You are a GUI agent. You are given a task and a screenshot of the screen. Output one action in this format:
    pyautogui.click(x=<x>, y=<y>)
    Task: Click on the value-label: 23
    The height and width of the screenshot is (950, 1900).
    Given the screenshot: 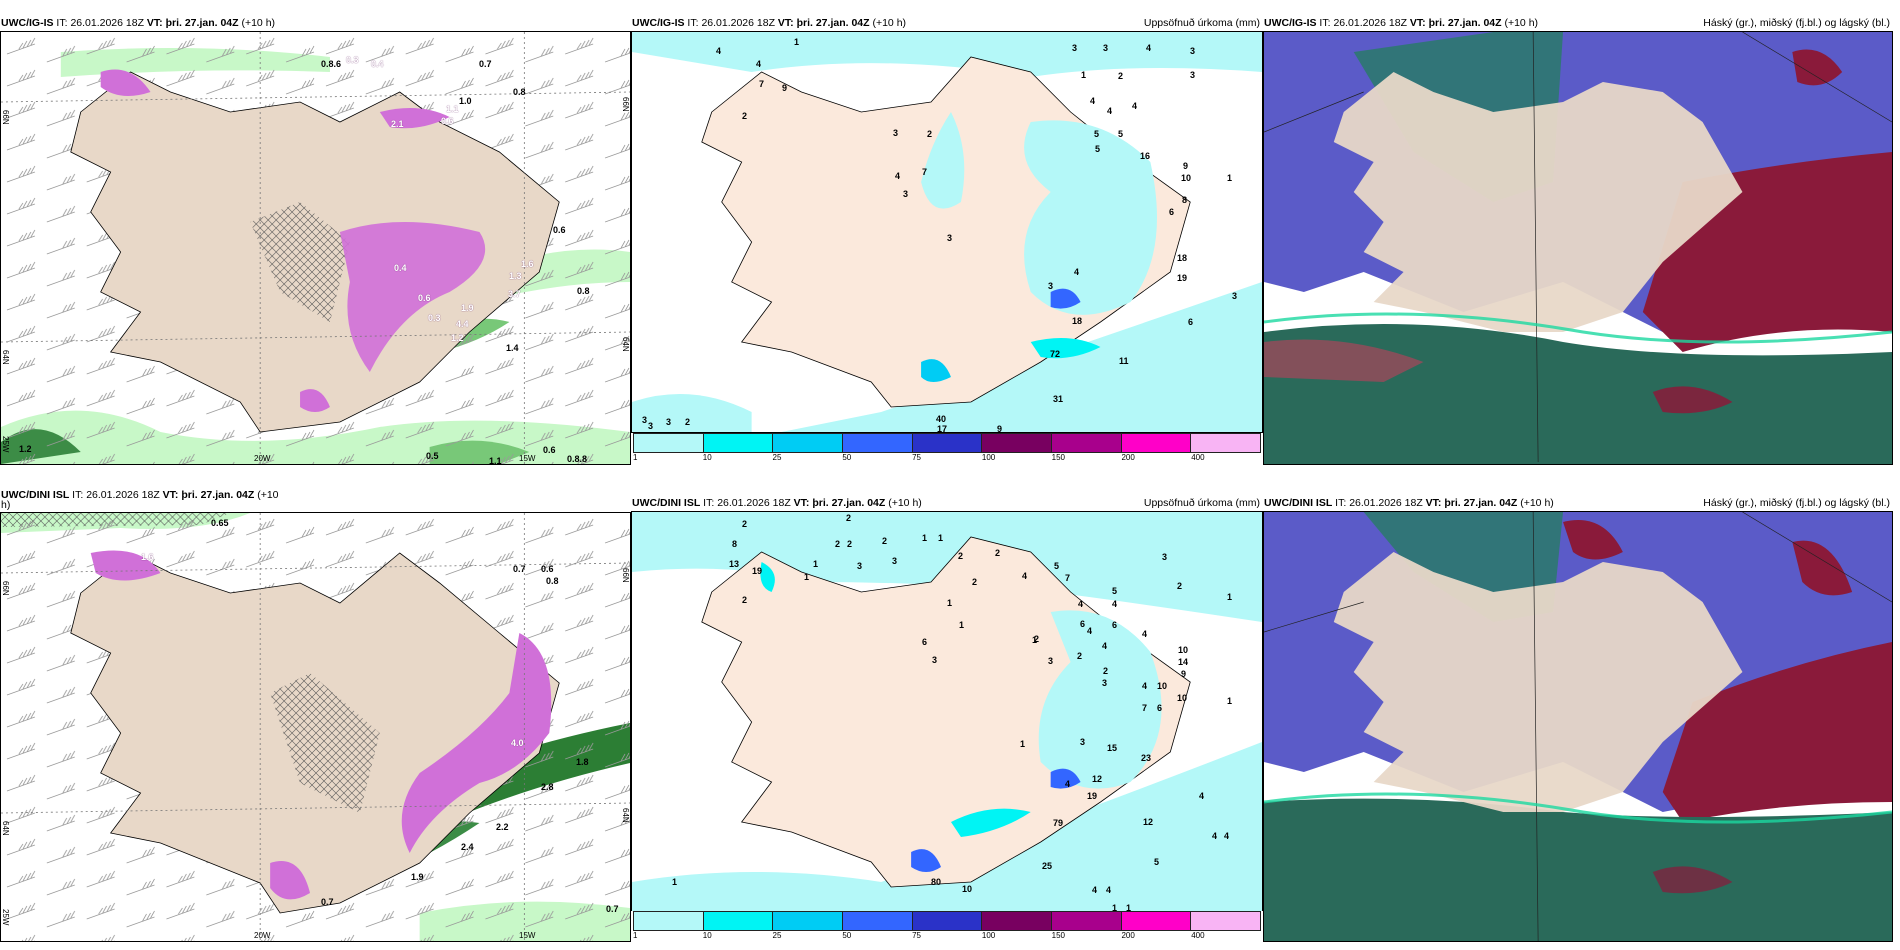 What is the action you would take?
    pyautogui.click(x=1146, y=758)
    